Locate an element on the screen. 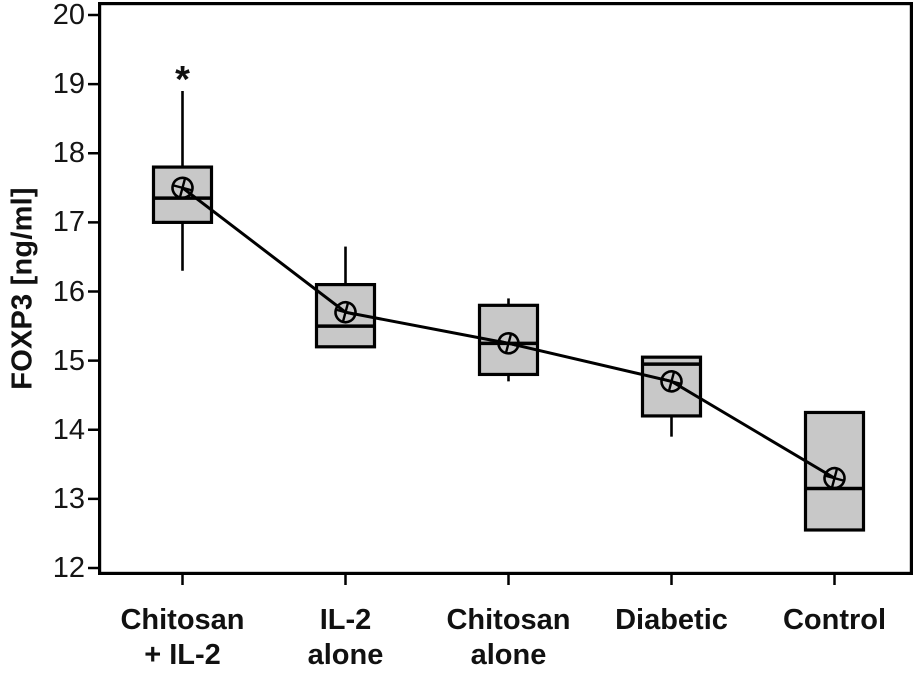 The width and height of the screenshot is (916, 676). y-tick-label: 20 is located at coordinates (68, 15).